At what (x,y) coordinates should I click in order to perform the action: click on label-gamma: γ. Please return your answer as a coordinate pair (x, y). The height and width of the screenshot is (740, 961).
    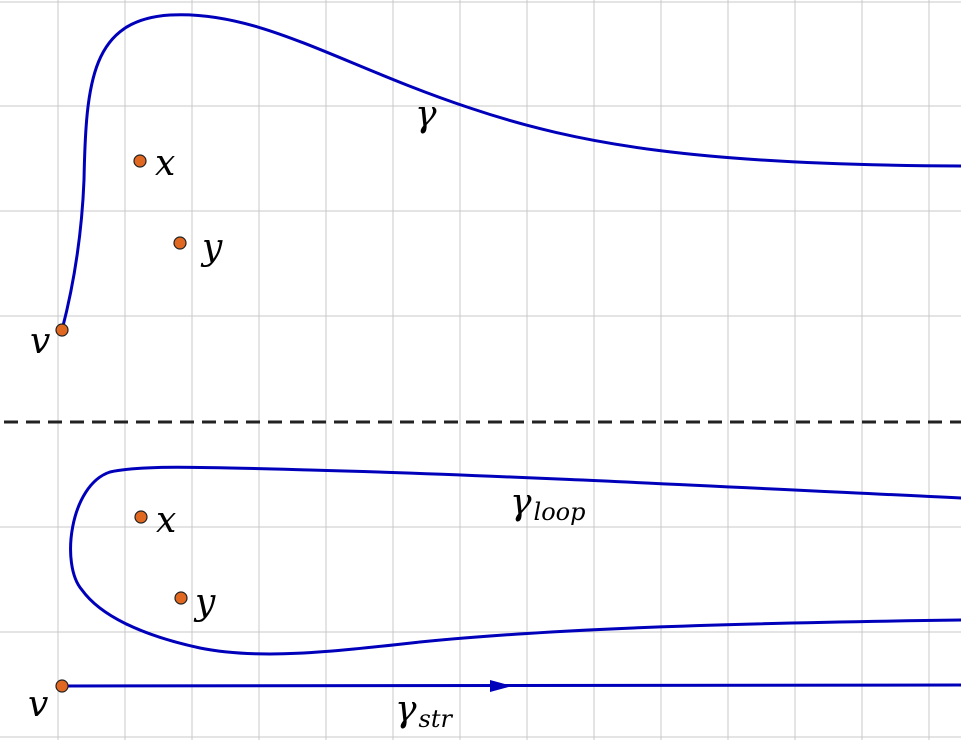
    Looking at the image, I should click on (426, 114).